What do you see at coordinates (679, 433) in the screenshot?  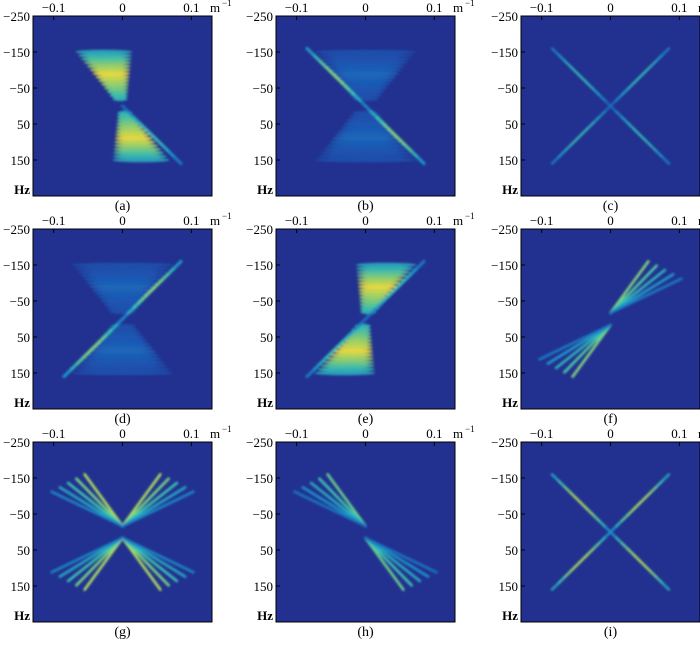 I see `x-tick-label: 0.1` at bounding box center [679, 433].